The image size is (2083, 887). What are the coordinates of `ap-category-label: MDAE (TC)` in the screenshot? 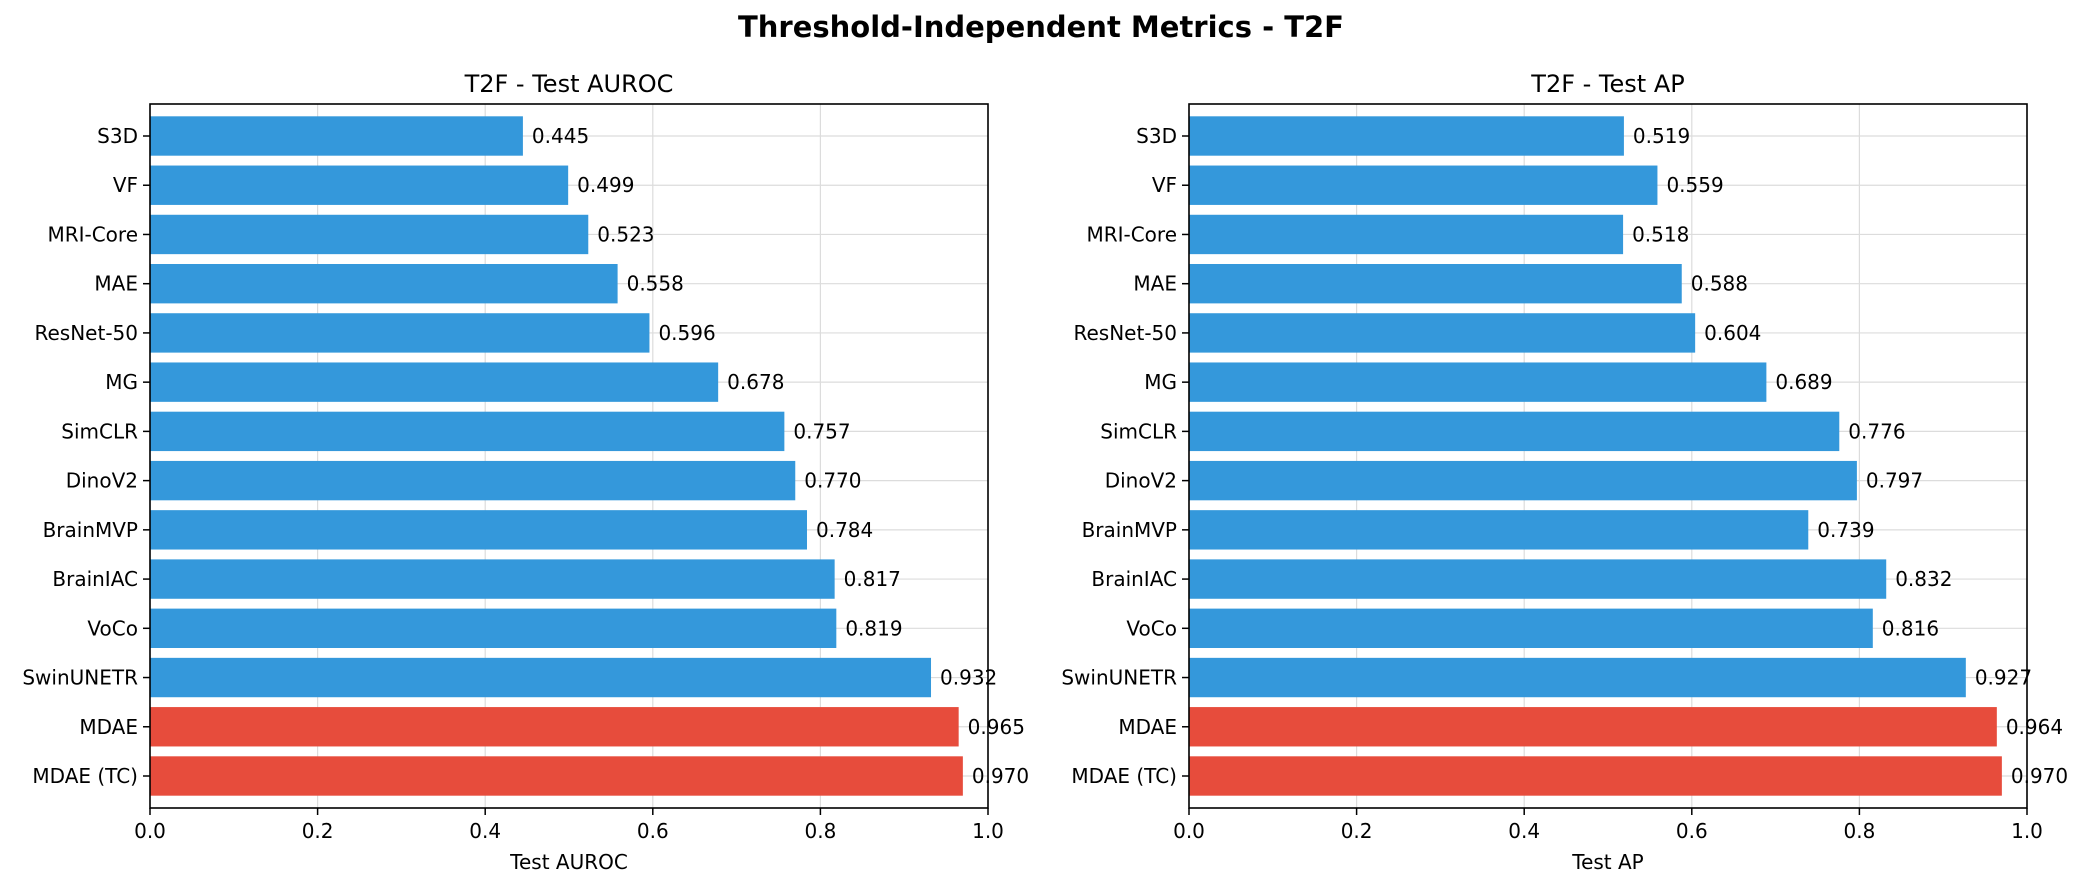 It's located at (1124, 776).